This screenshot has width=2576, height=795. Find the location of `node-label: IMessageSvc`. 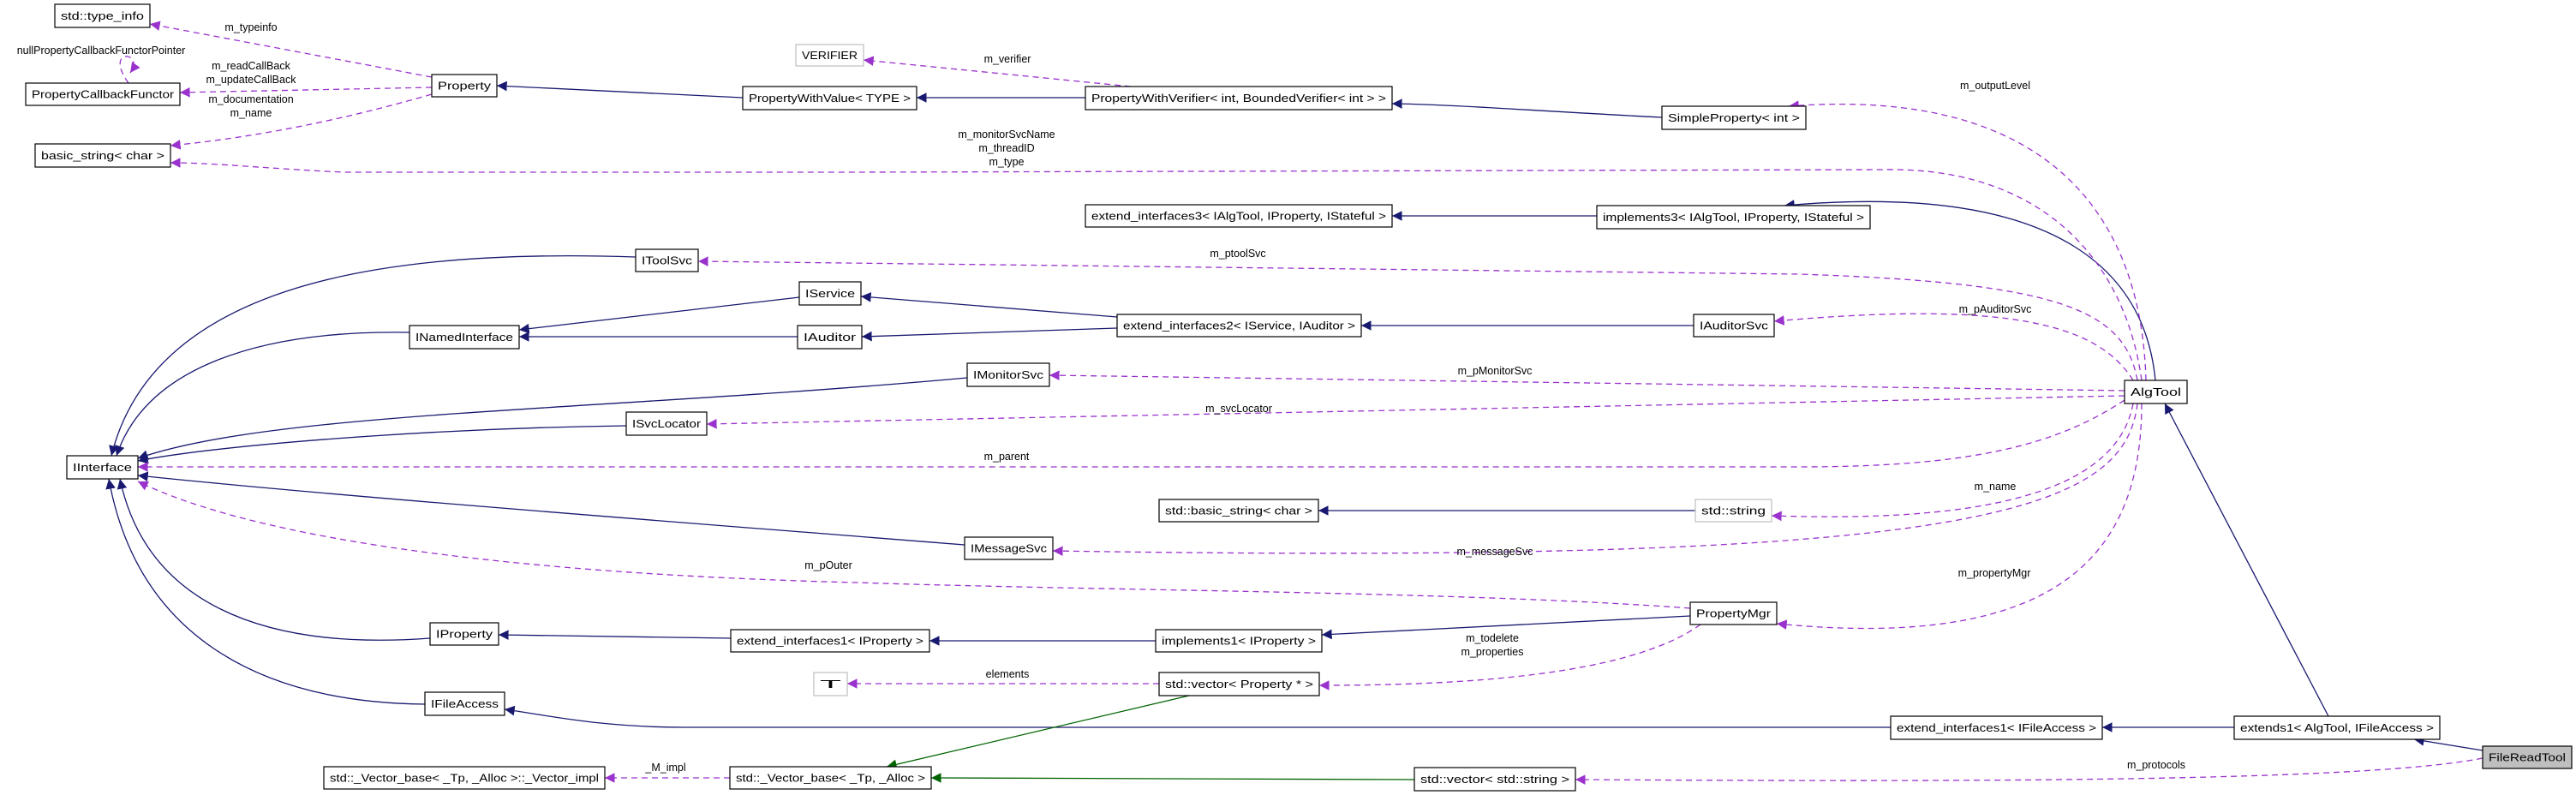

node-label: IMessageSvc is located at coordinates (1009, 549).